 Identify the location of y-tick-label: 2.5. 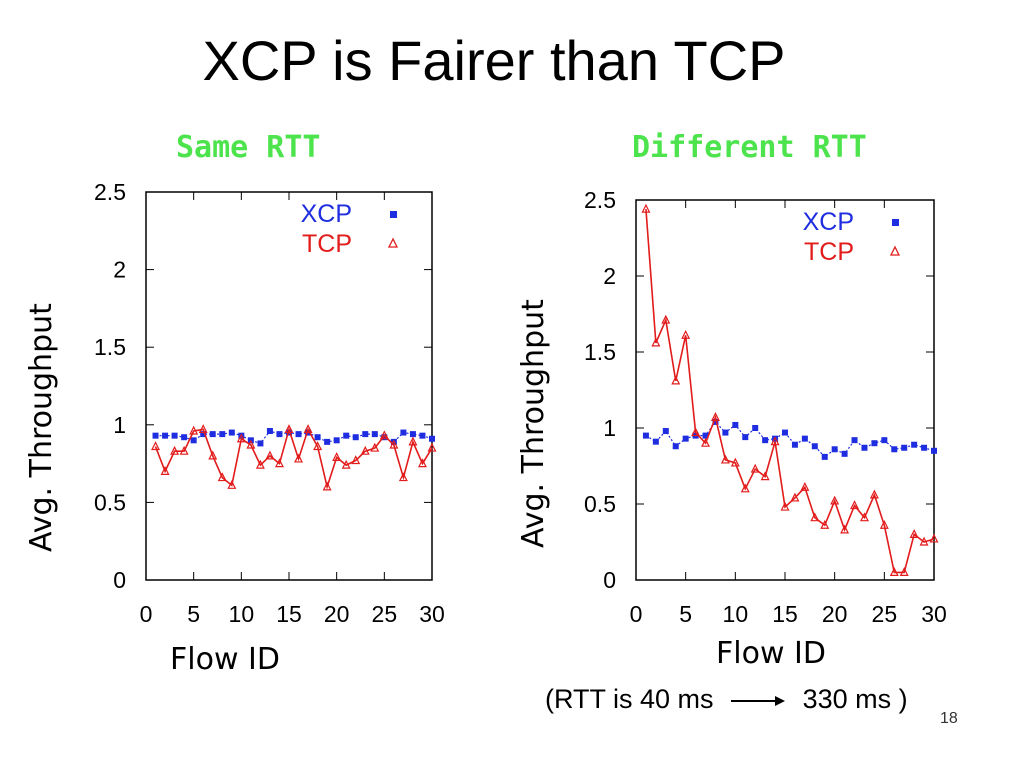
(600, 200).